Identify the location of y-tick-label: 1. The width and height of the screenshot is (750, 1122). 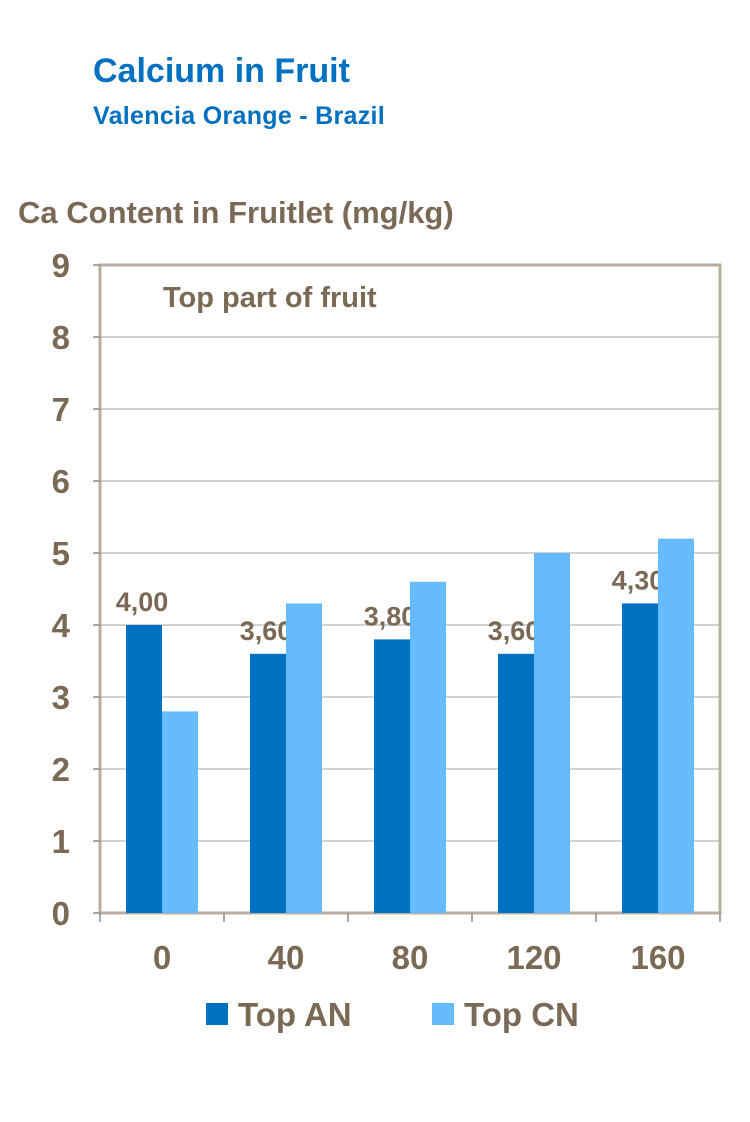
(61, 841).